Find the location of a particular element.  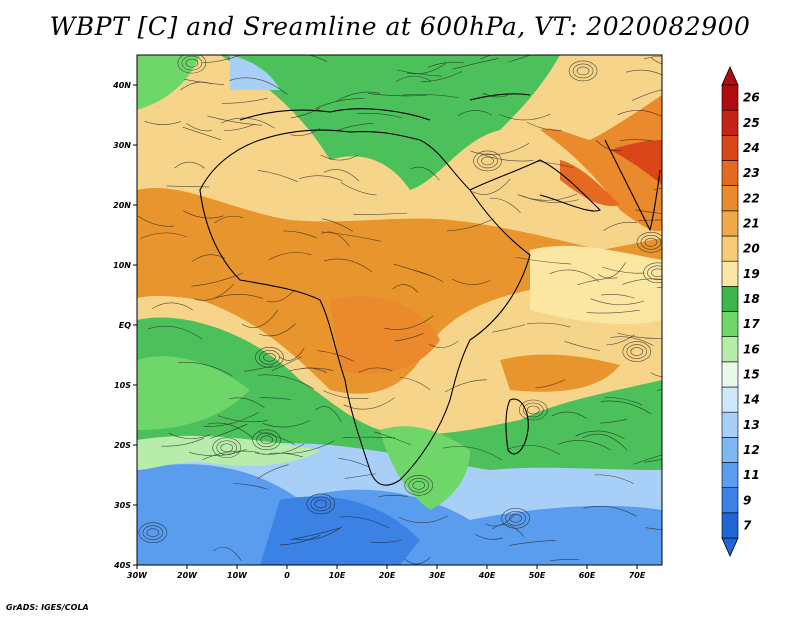

lon-label: 50E is located at coordinates (537, 575).